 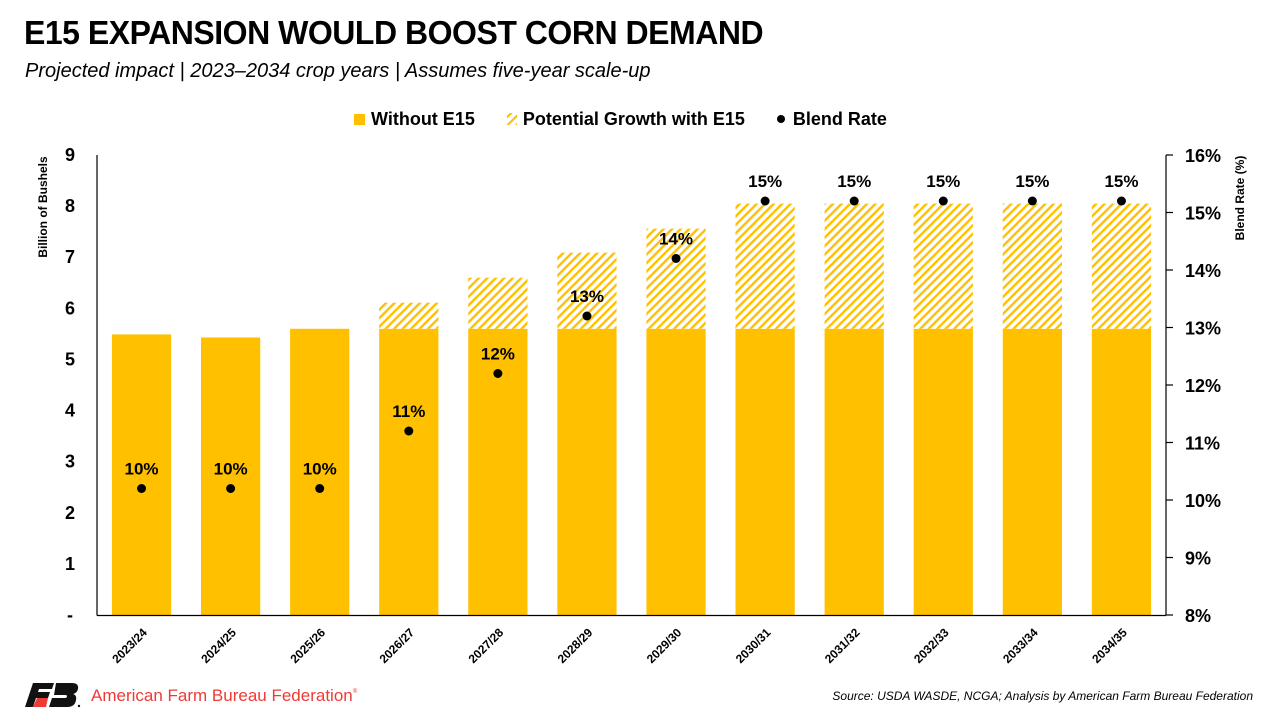 What do you see at coordinates (511, 119) in the screenshot?
I see `hatched-square-icon` at bounding box center [511, 119].